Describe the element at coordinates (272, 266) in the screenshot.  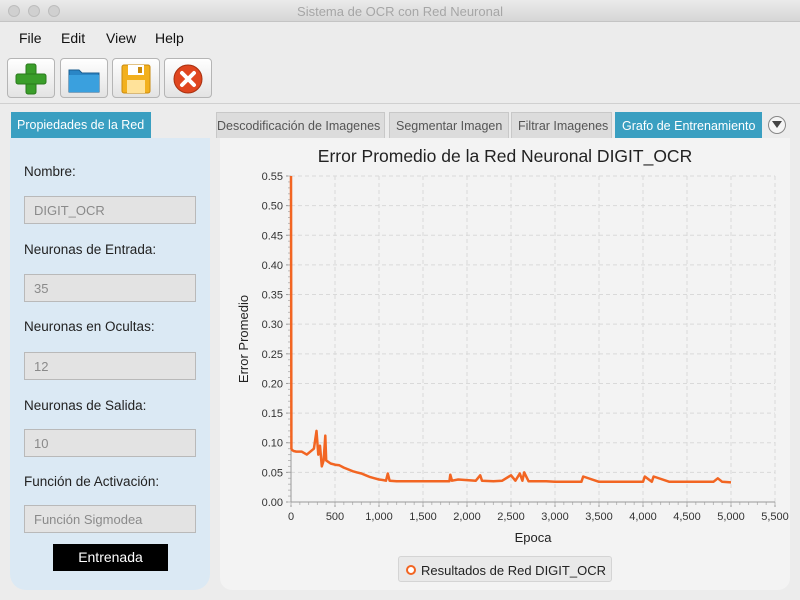
I see `y-tick-label: 0.40` at that location.